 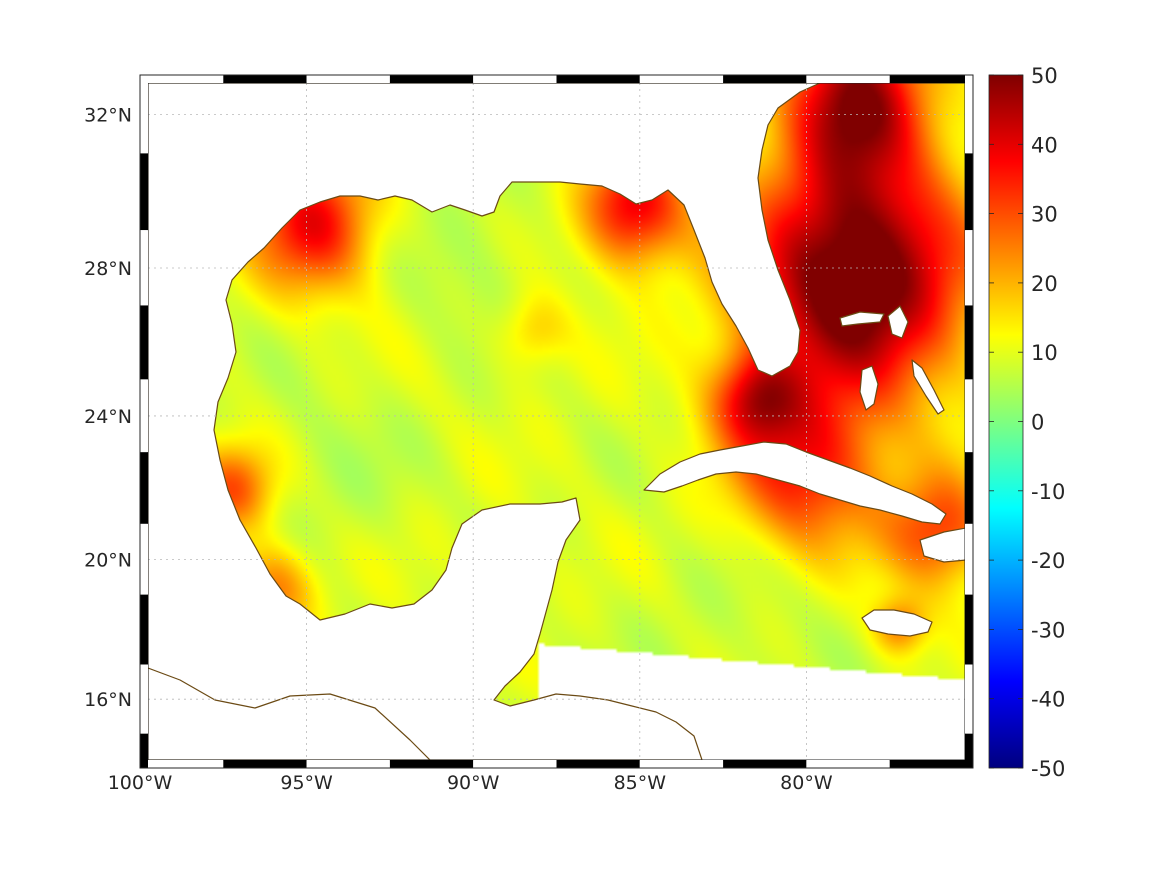 I want to click on longitude-tick-label: 80°W, so click(x=806, y=783).